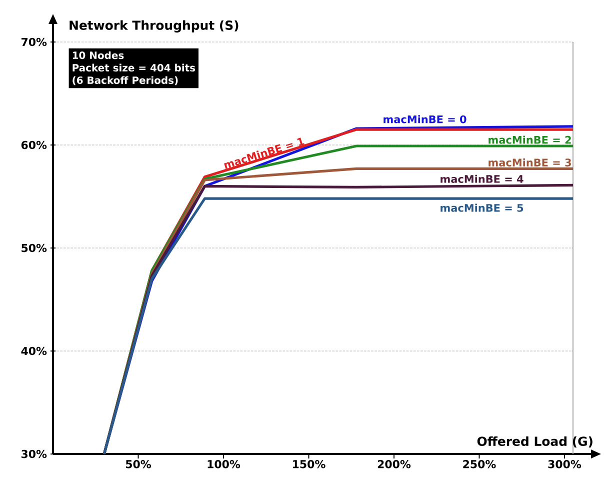 Image resolution: width=605 pixels, height=486 pixels. I want to click on x-tick-label: 300%, so click(565, 464).